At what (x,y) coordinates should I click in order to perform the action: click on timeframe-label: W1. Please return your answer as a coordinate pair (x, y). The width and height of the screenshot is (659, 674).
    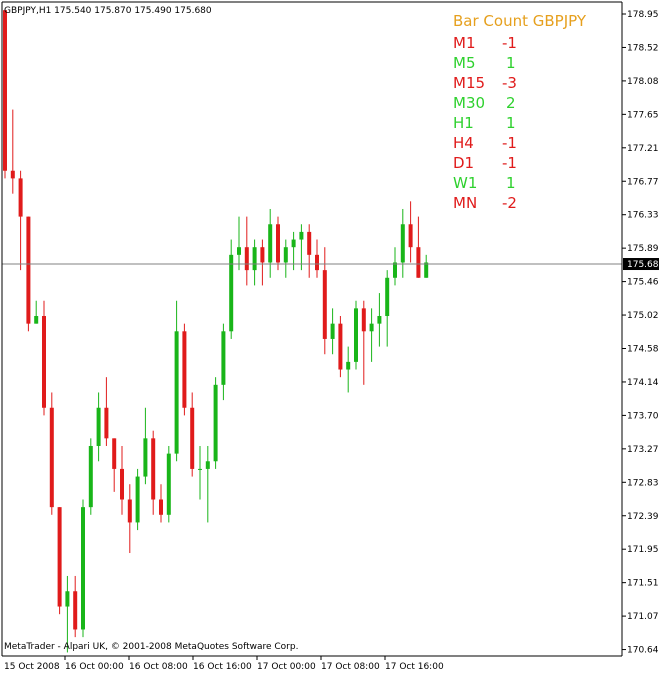
    Looking at the image, I should click on (465, 183).